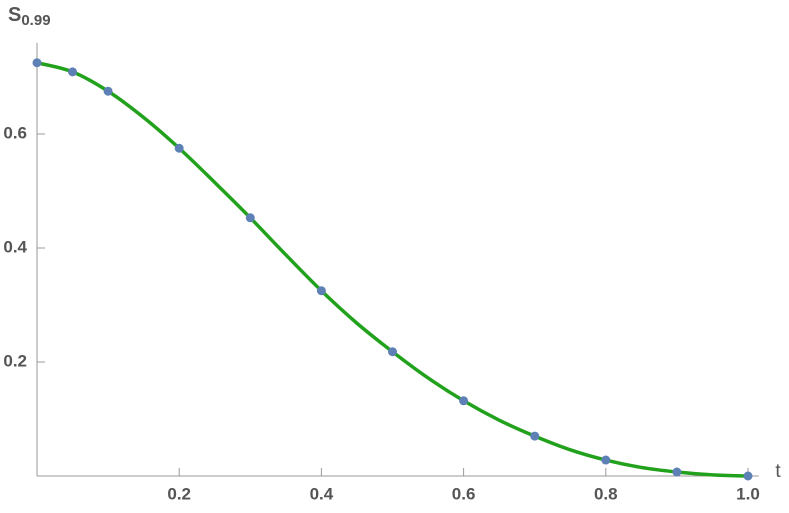  What do you see at coordinates (35, 20) in the screenshot?
I see `y-label-subscript: 0.99` at bounding box center [35, 20].